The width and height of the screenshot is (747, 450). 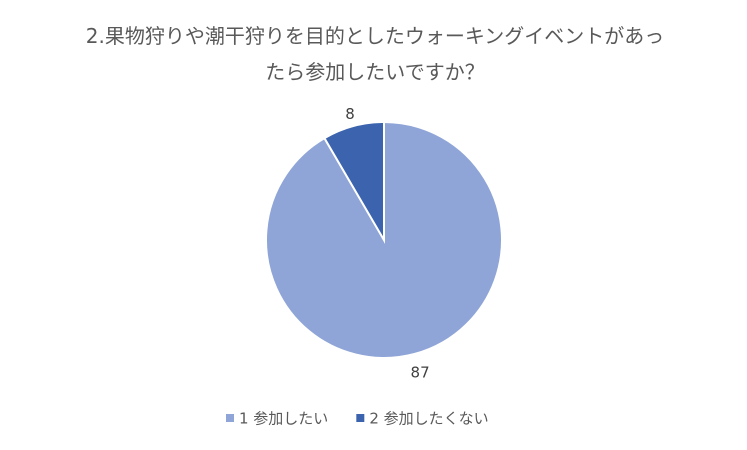 What do you see at coordinates (354, 182) in the screenshot?
I see `pie-slice` at bounding box center [354, 182].